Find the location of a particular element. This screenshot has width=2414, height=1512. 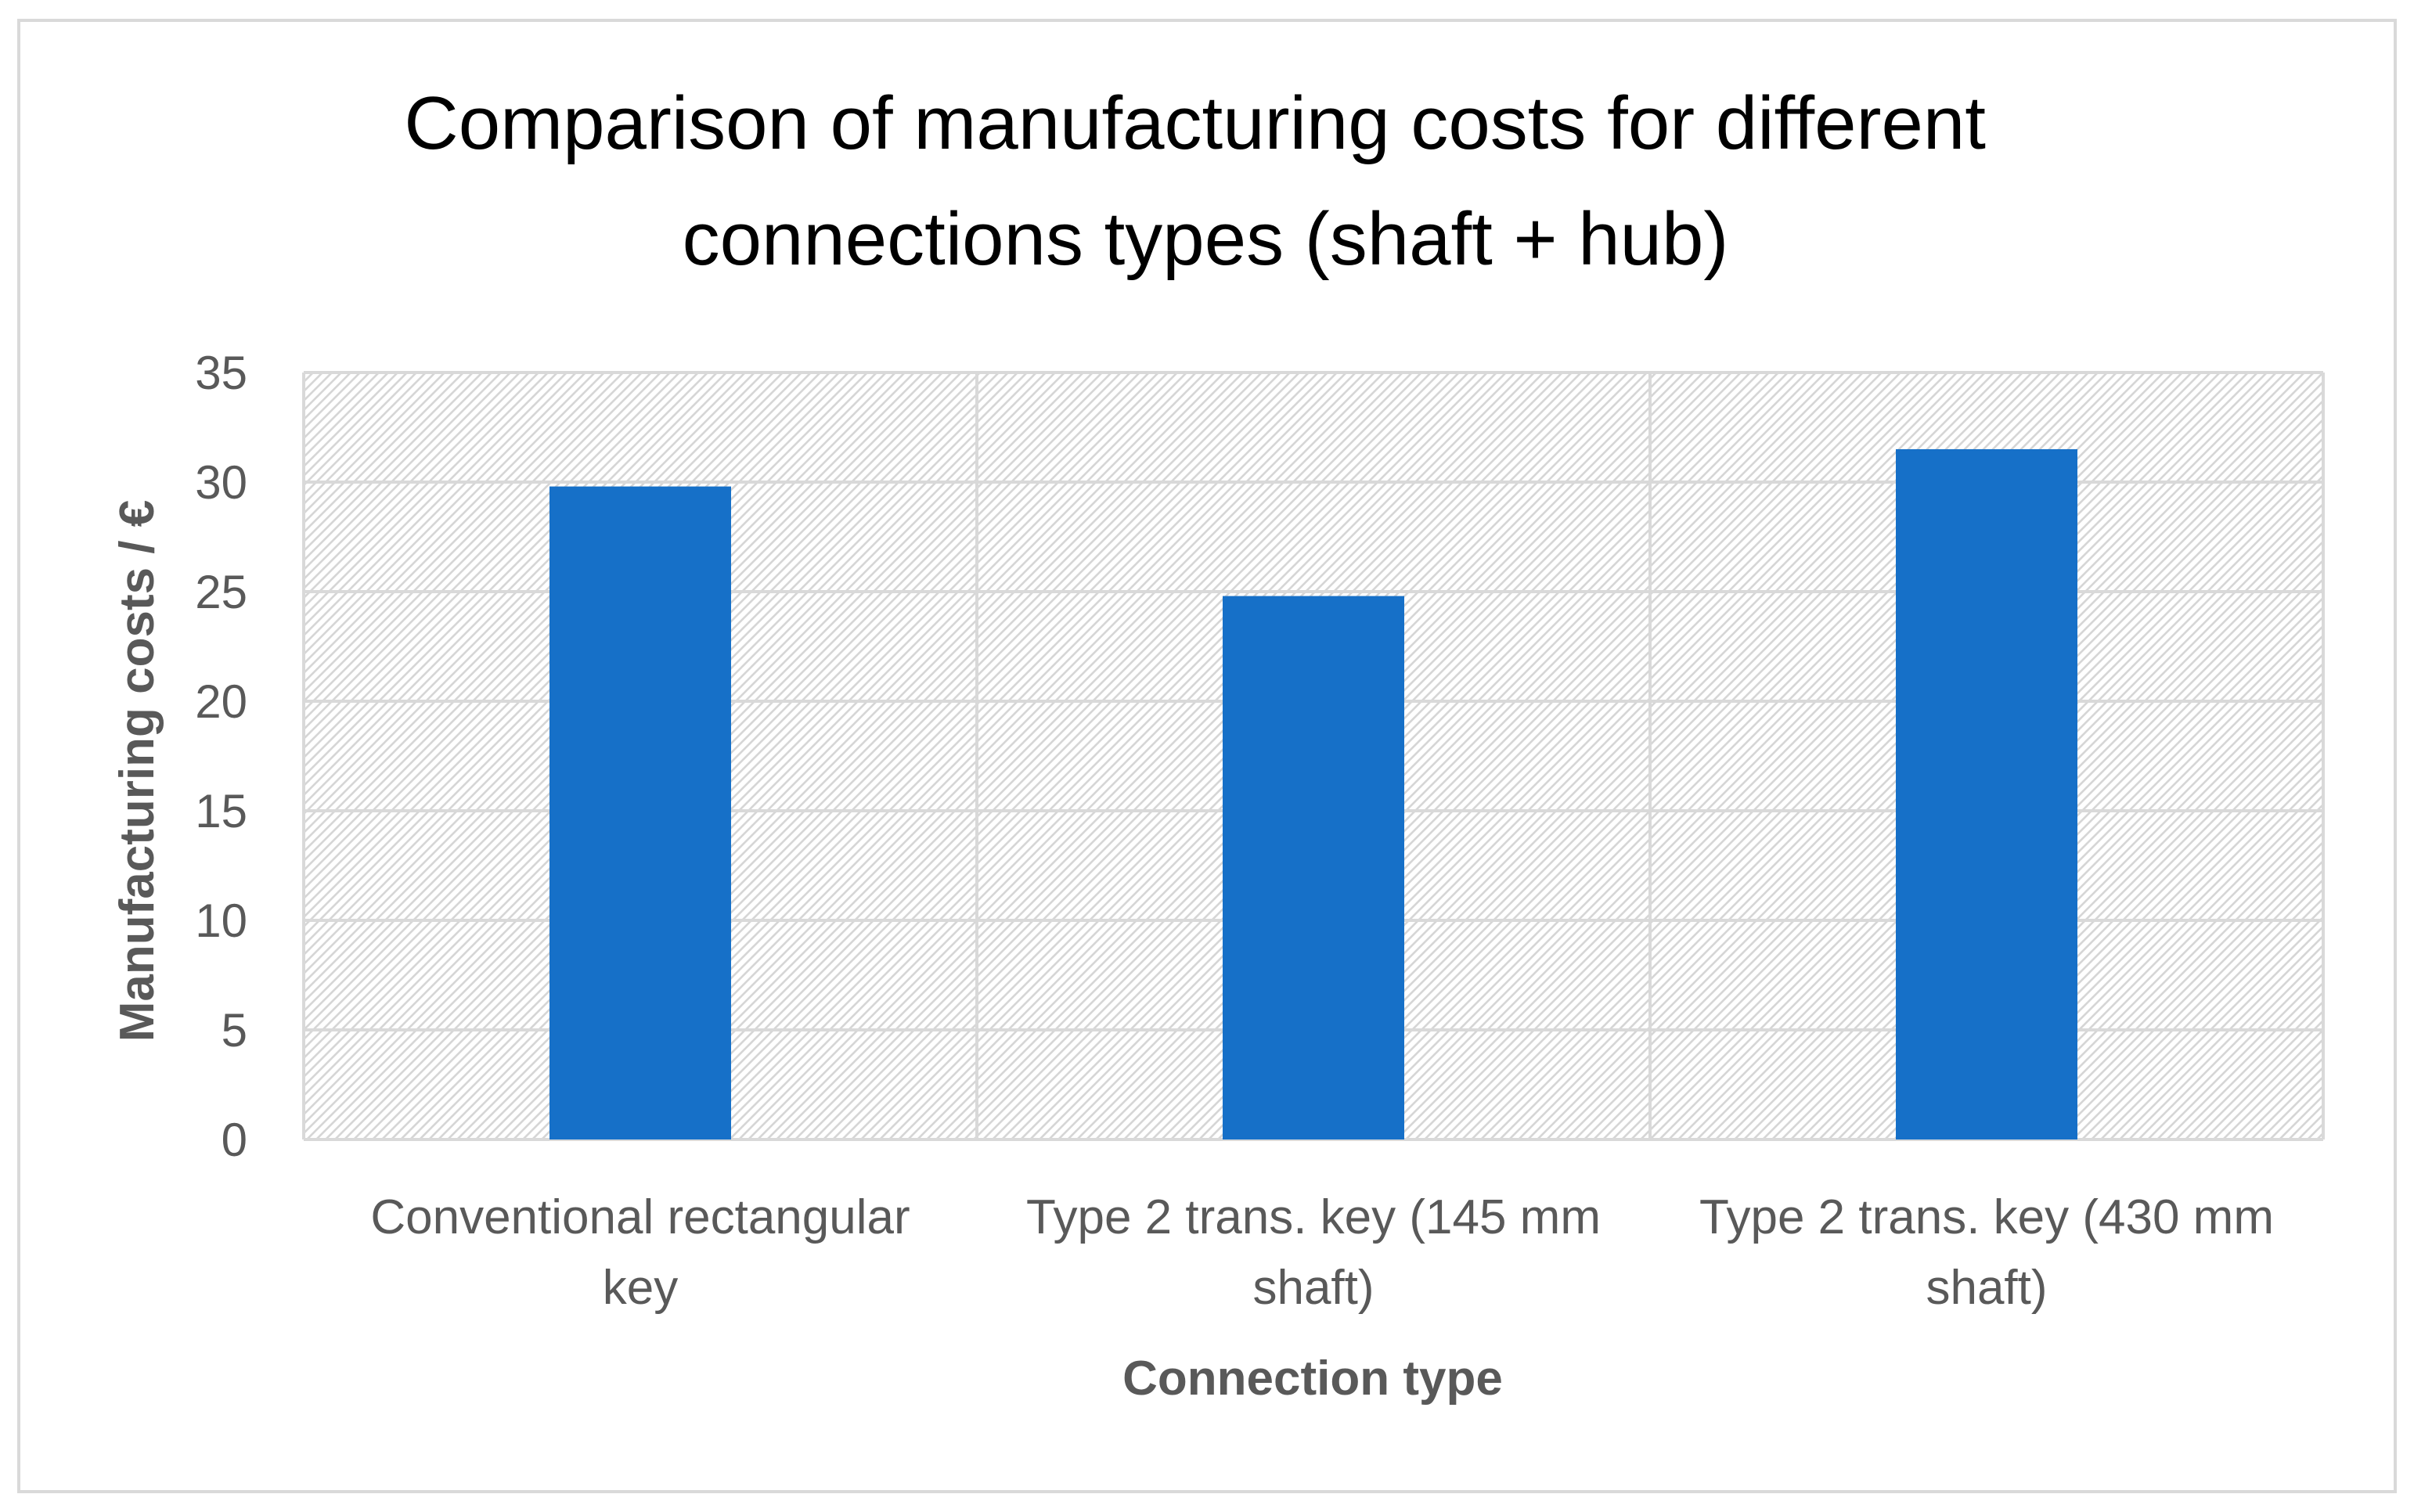

x-tick-label-1: Conventional rectangular key is located at coordinates (640, 1252).